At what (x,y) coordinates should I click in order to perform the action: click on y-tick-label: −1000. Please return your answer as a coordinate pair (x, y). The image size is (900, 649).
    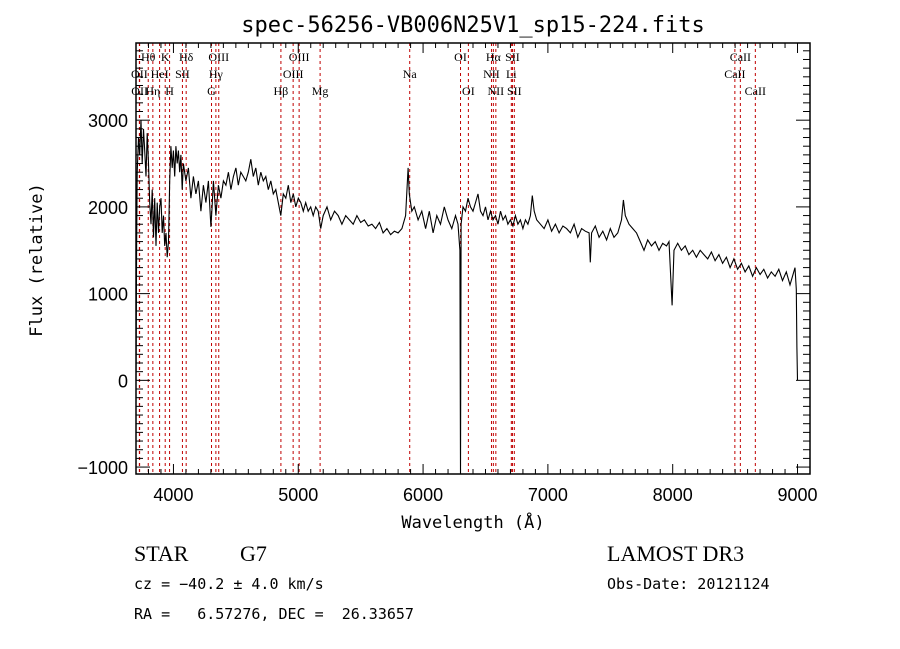
    Looking at the image, I should click on (102, 468).